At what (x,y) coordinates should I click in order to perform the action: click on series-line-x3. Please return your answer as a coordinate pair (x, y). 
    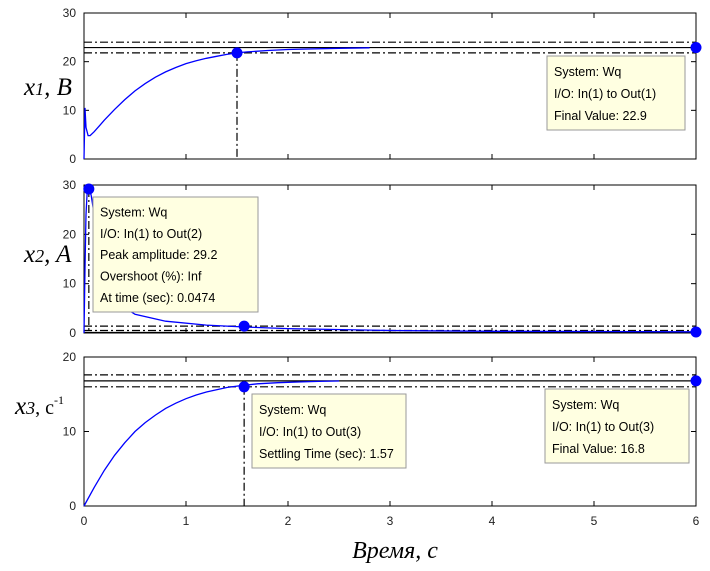
    Looking at the image, I should click on (211, 443).